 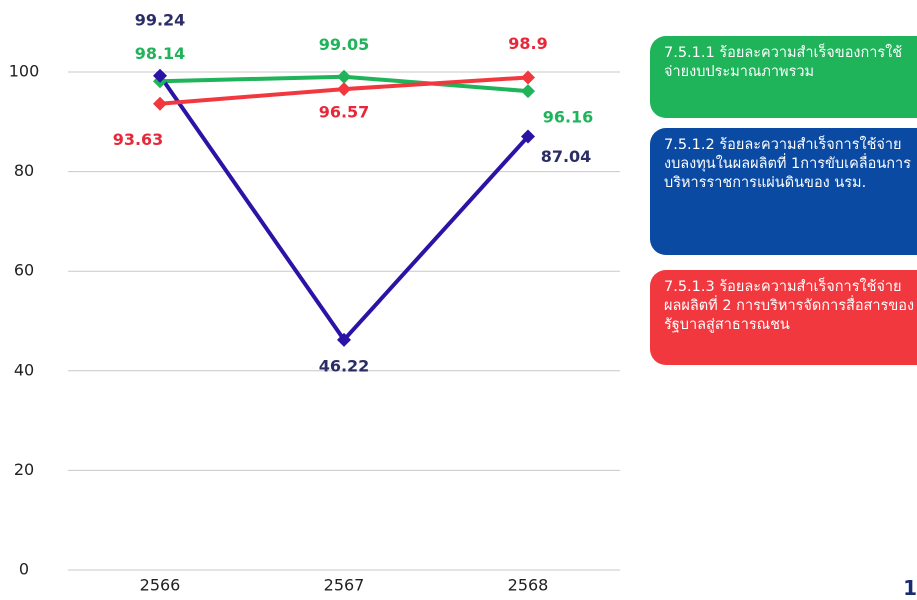 I want to click on data-label: 87.04, so click(x=566, y=156).